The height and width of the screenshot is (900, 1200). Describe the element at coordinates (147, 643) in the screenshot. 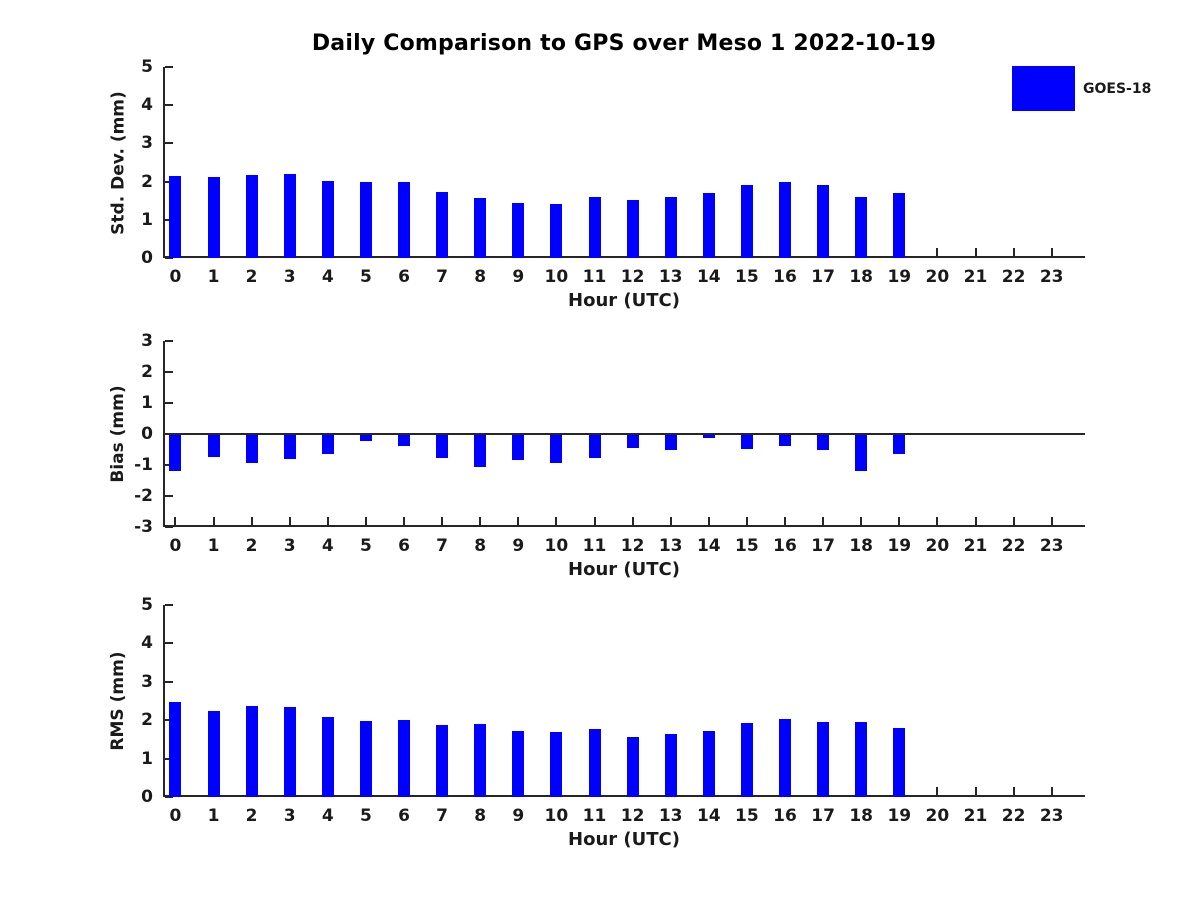

I see `y-tick-label-rms: 4` at that location.